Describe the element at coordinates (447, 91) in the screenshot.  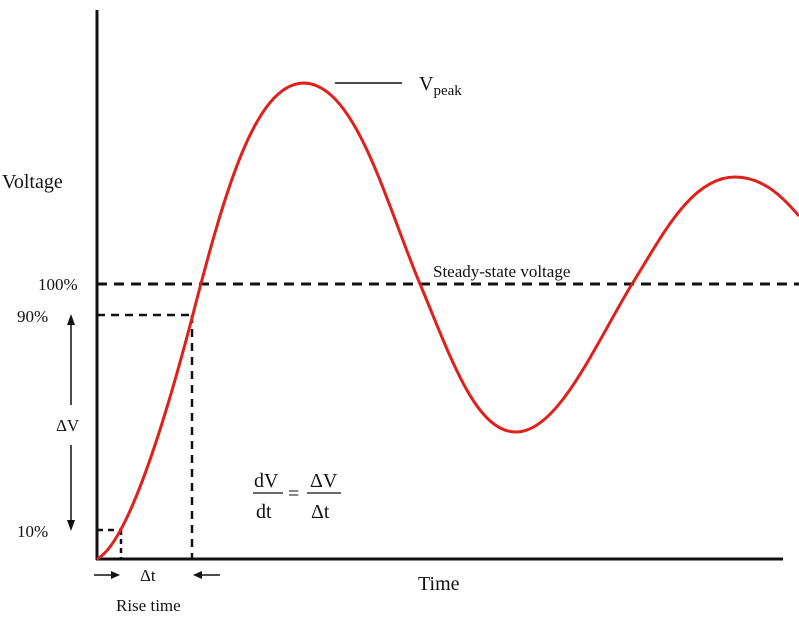
I see `v-peak-subscript: peak` at that location.